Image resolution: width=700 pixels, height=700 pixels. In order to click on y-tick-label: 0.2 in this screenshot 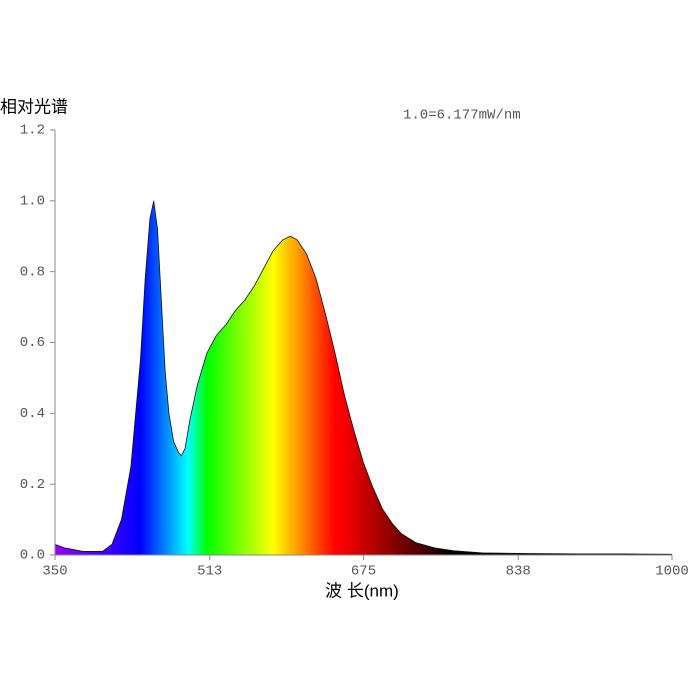, I will do `click(32, 485)`.